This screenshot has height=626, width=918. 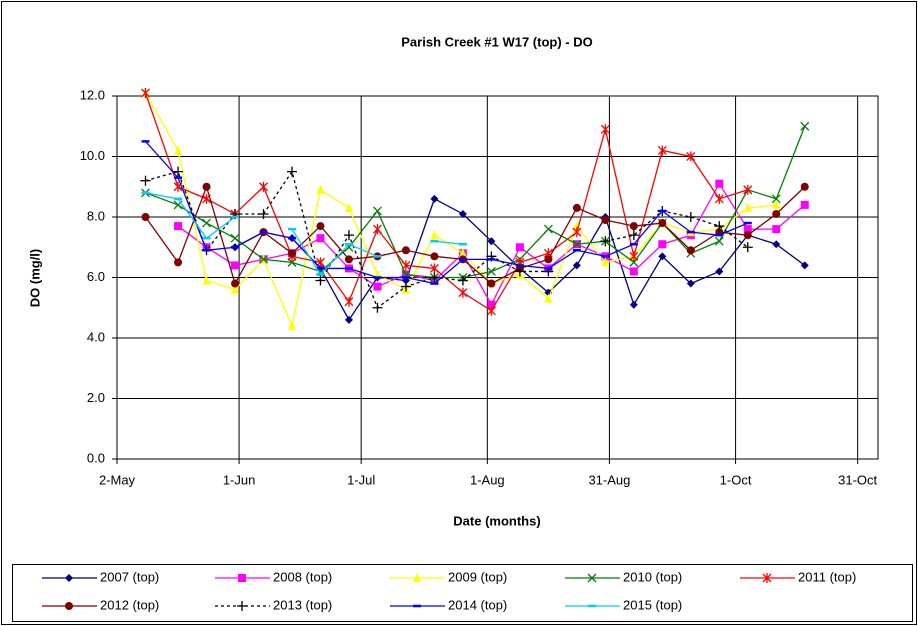 What do you see at coordinates (652, 576) in the screenshot?
I see `legend-label: 2010 (top)` at bounding box center [652, 576].